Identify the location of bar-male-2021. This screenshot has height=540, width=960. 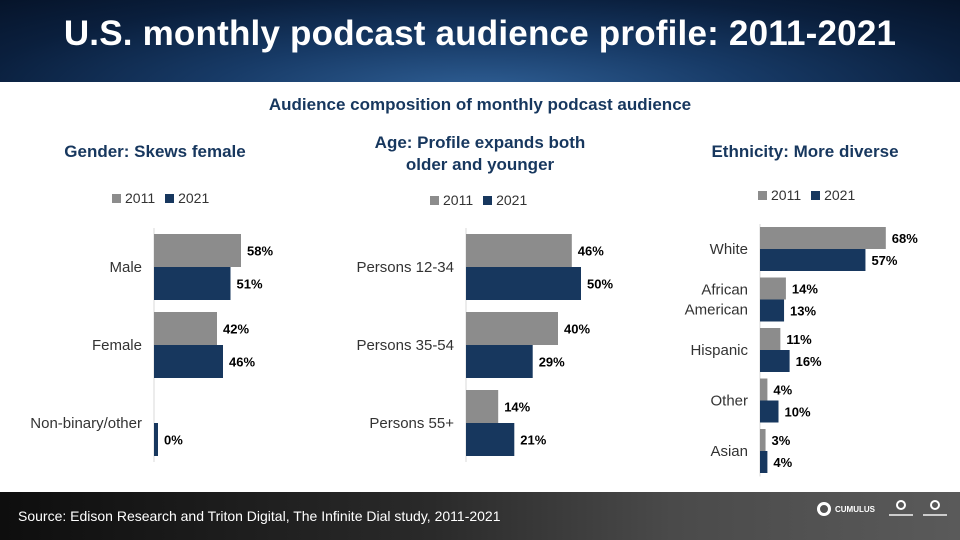
(192, 283).